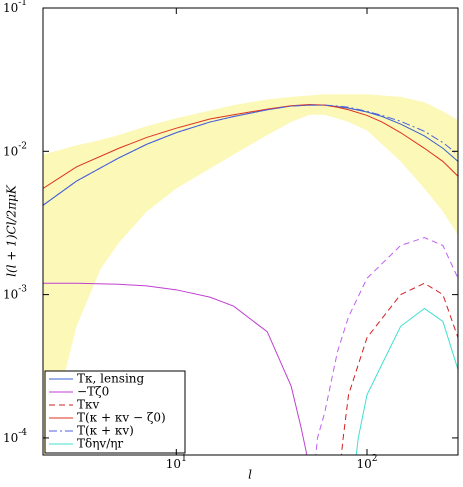 The width and height of the screenshot is (463, 487). Describe the element at coordinates (22, 4) in the screenshot. I see `tick-exponent: -1` at that location.